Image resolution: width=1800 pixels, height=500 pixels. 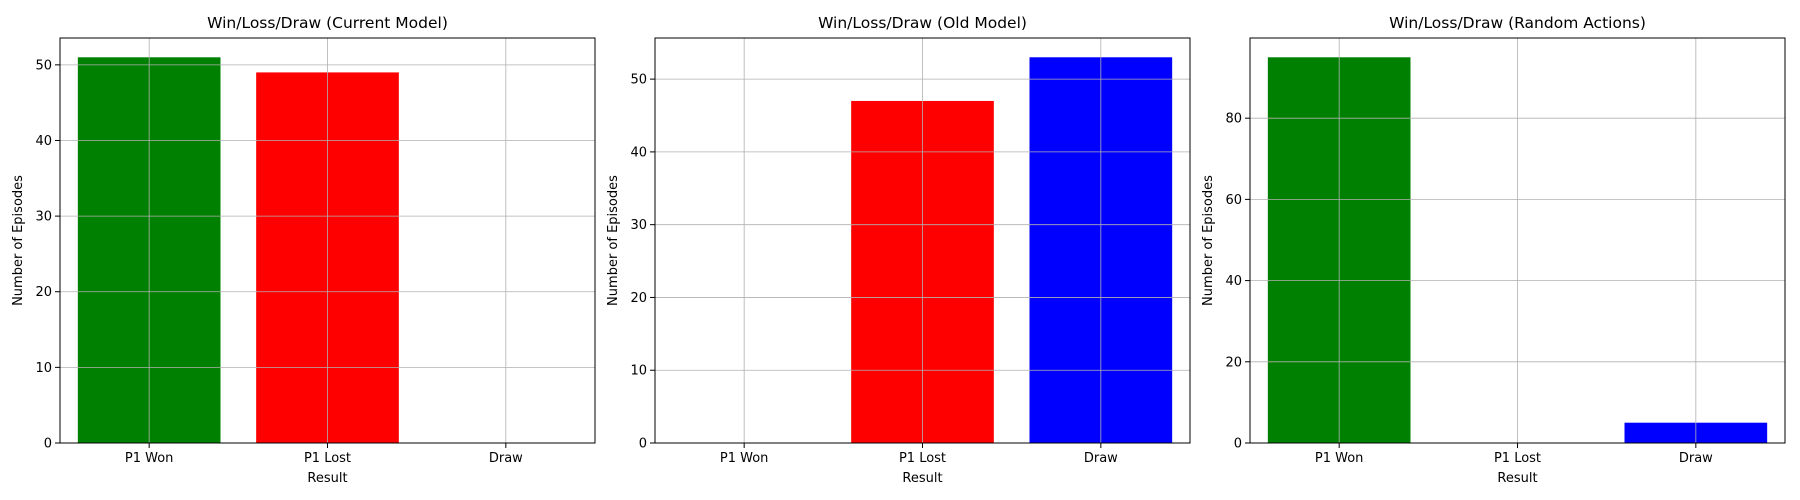 I want to click on y-tick-label: 60, so click(x=1233, y=200).